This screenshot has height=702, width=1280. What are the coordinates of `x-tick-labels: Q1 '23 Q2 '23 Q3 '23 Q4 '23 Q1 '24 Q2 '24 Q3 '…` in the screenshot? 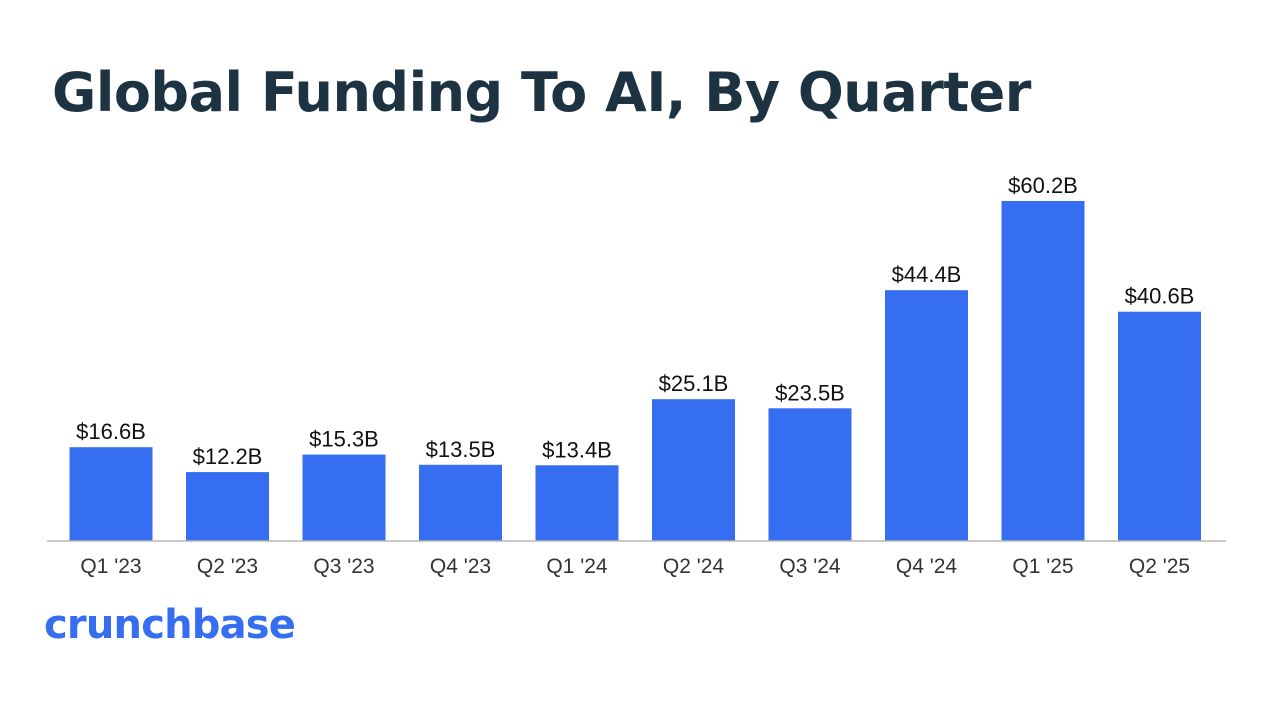 It's located at (635, 566).